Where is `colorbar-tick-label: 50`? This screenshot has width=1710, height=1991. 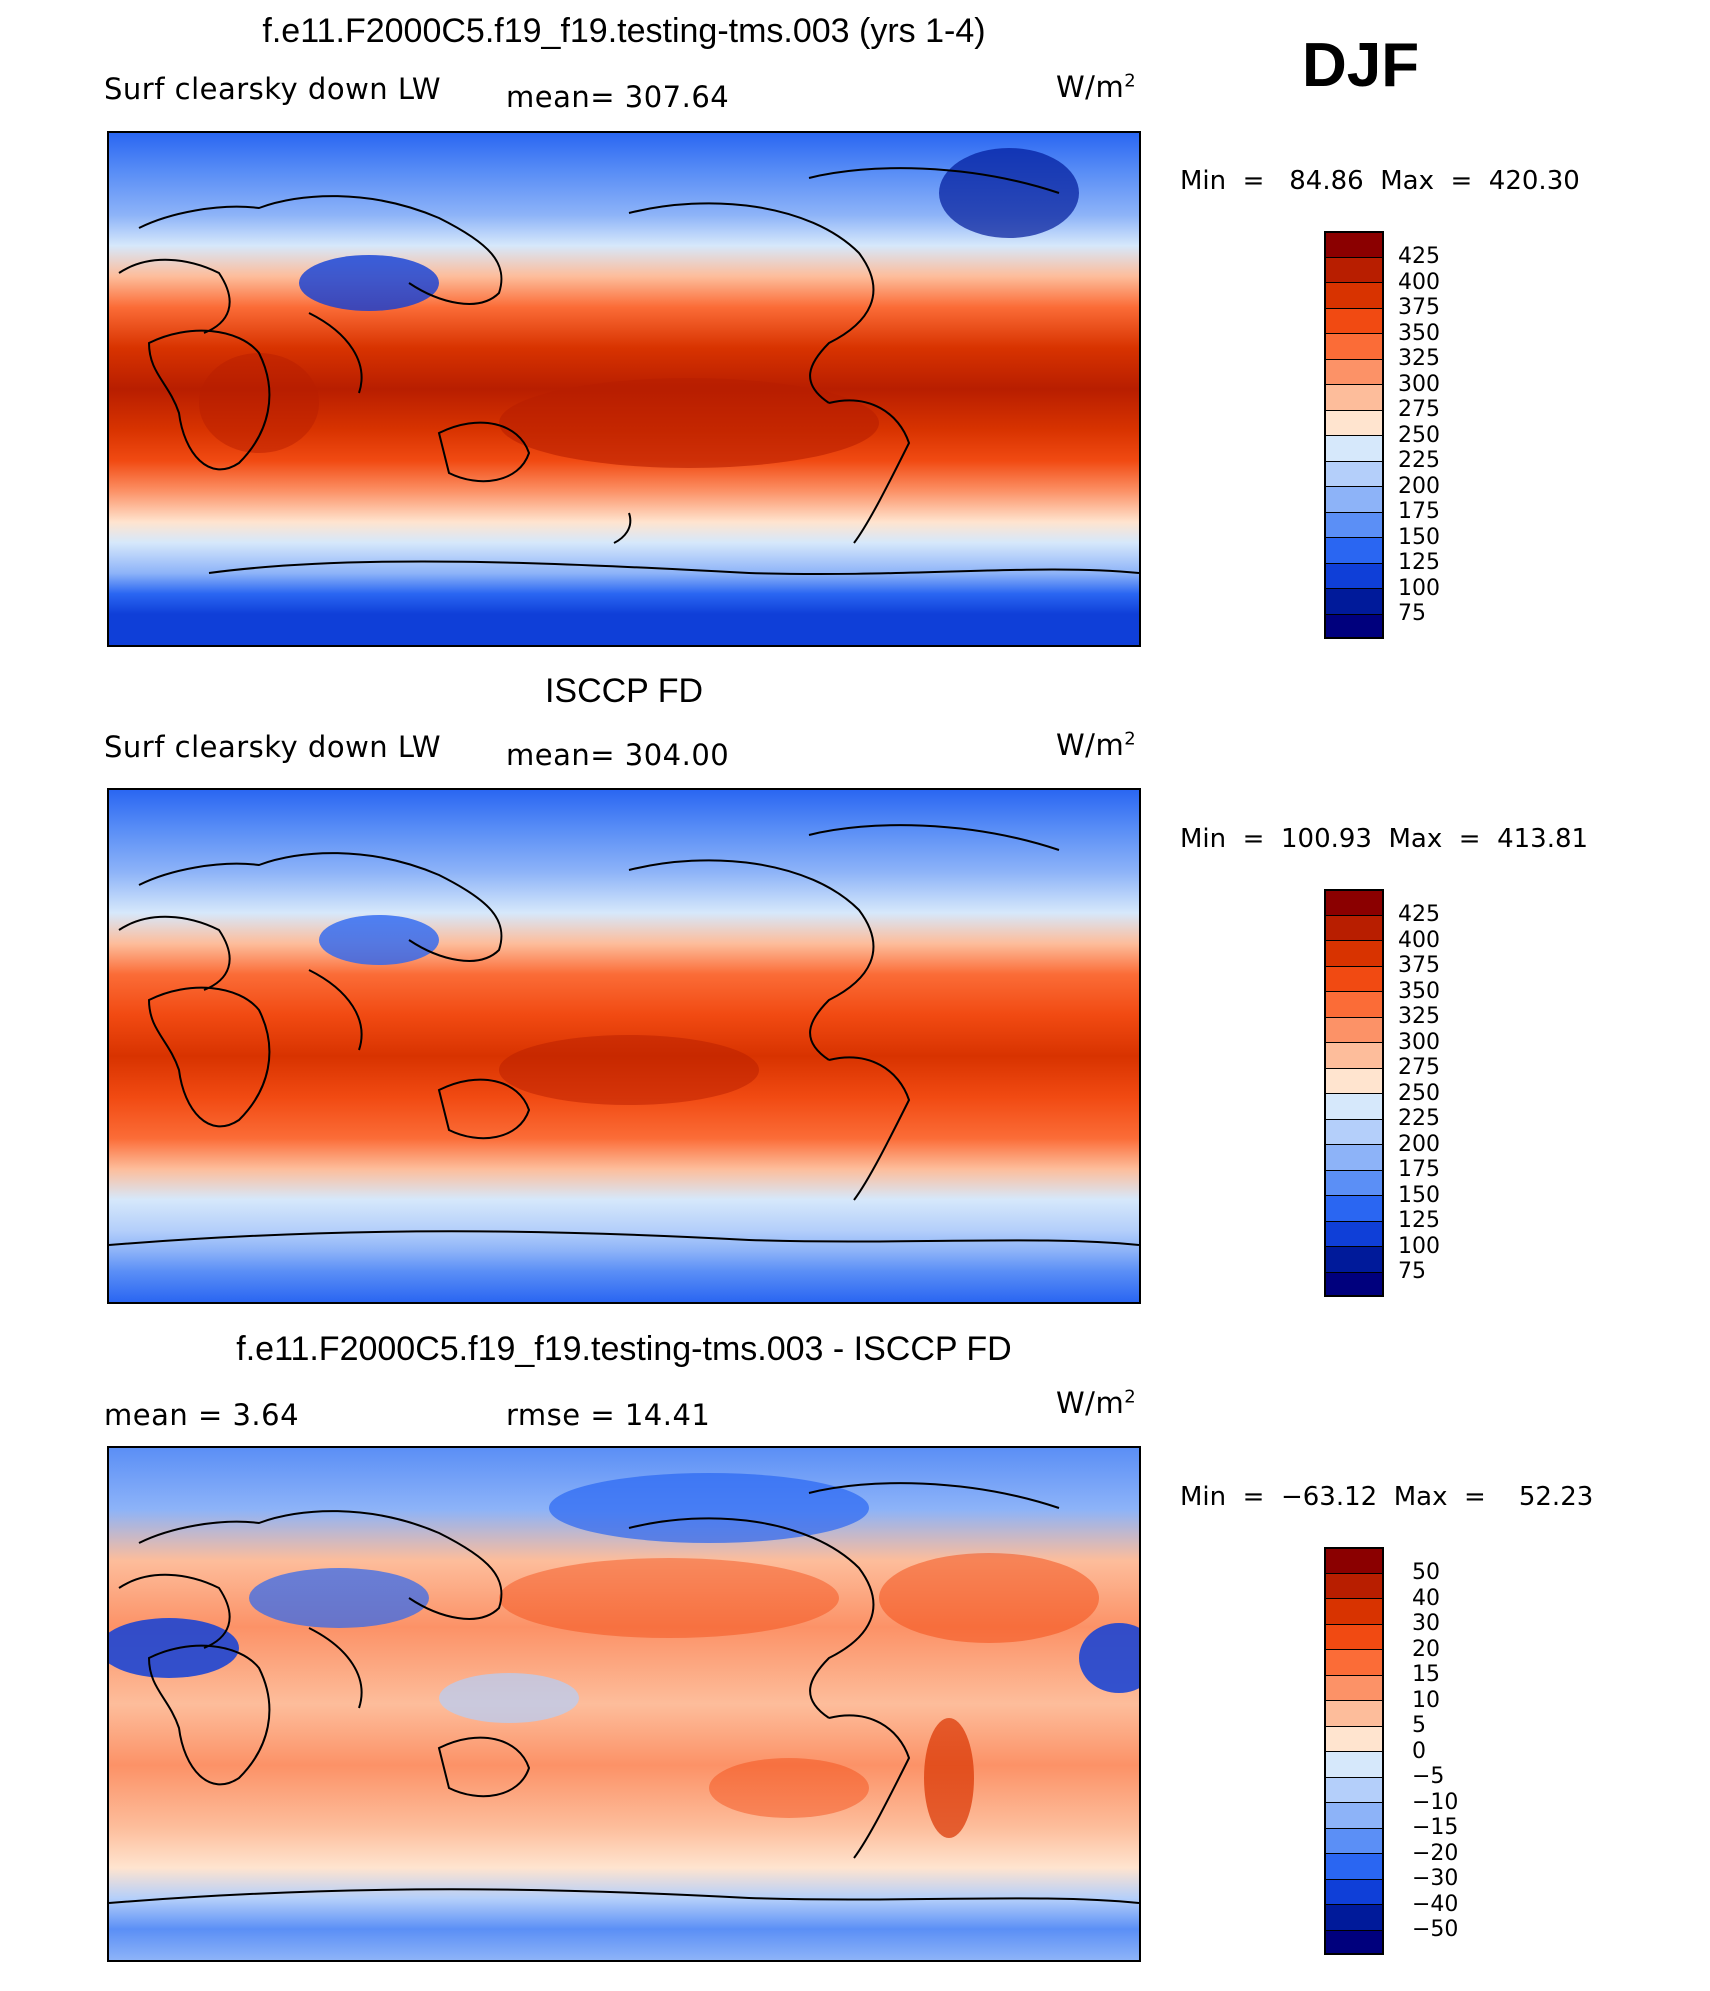 colorbar-tick-label: 50 is located at coordinates (1426, 1572).